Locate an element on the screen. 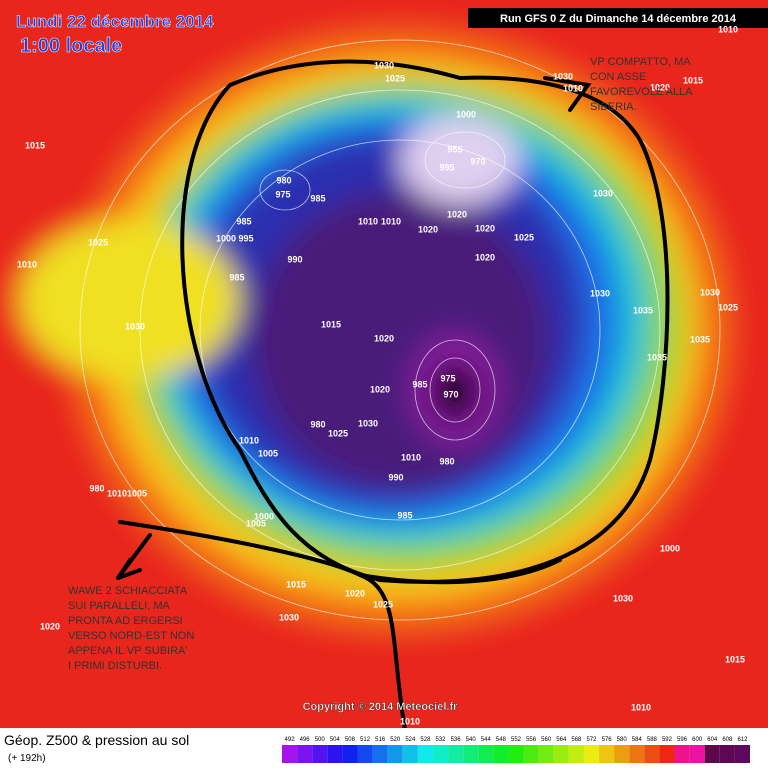 The width and height of the screenshot is (768, 773). scale-label: 496 is located at coordinates (305, 740).